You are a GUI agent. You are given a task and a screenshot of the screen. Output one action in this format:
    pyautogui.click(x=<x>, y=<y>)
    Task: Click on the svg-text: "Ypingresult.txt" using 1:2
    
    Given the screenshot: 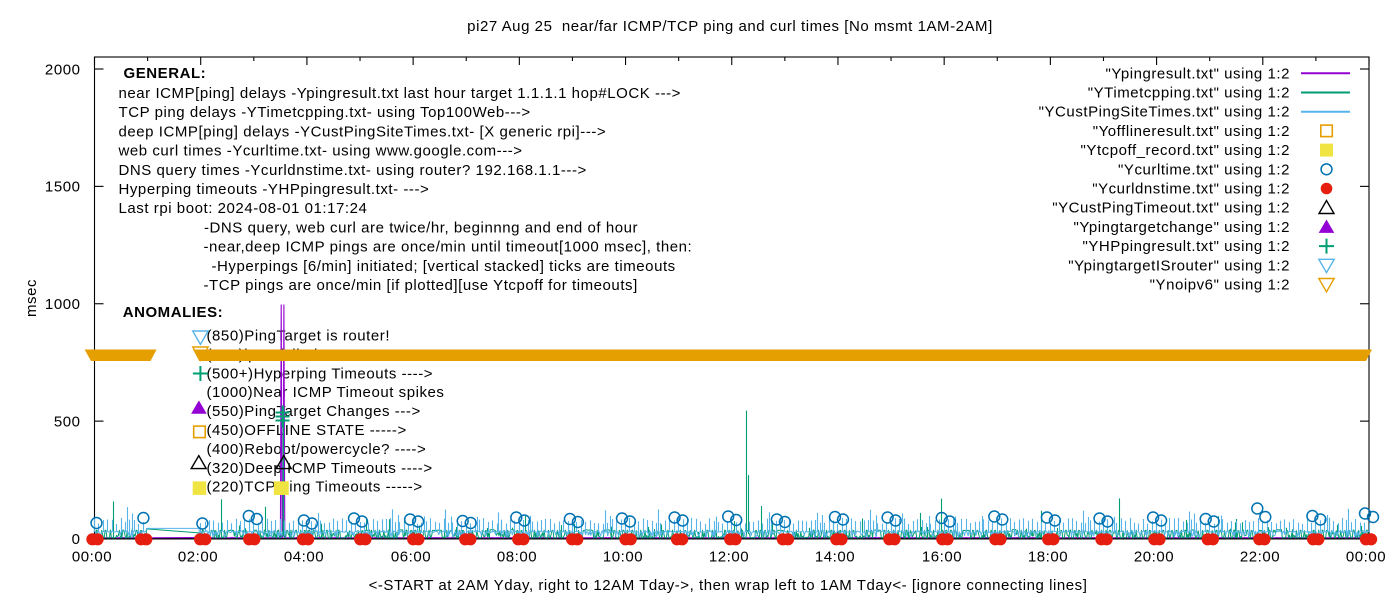 What is the action you would take?
    pyautogui.click(x=1198, y=73)
    